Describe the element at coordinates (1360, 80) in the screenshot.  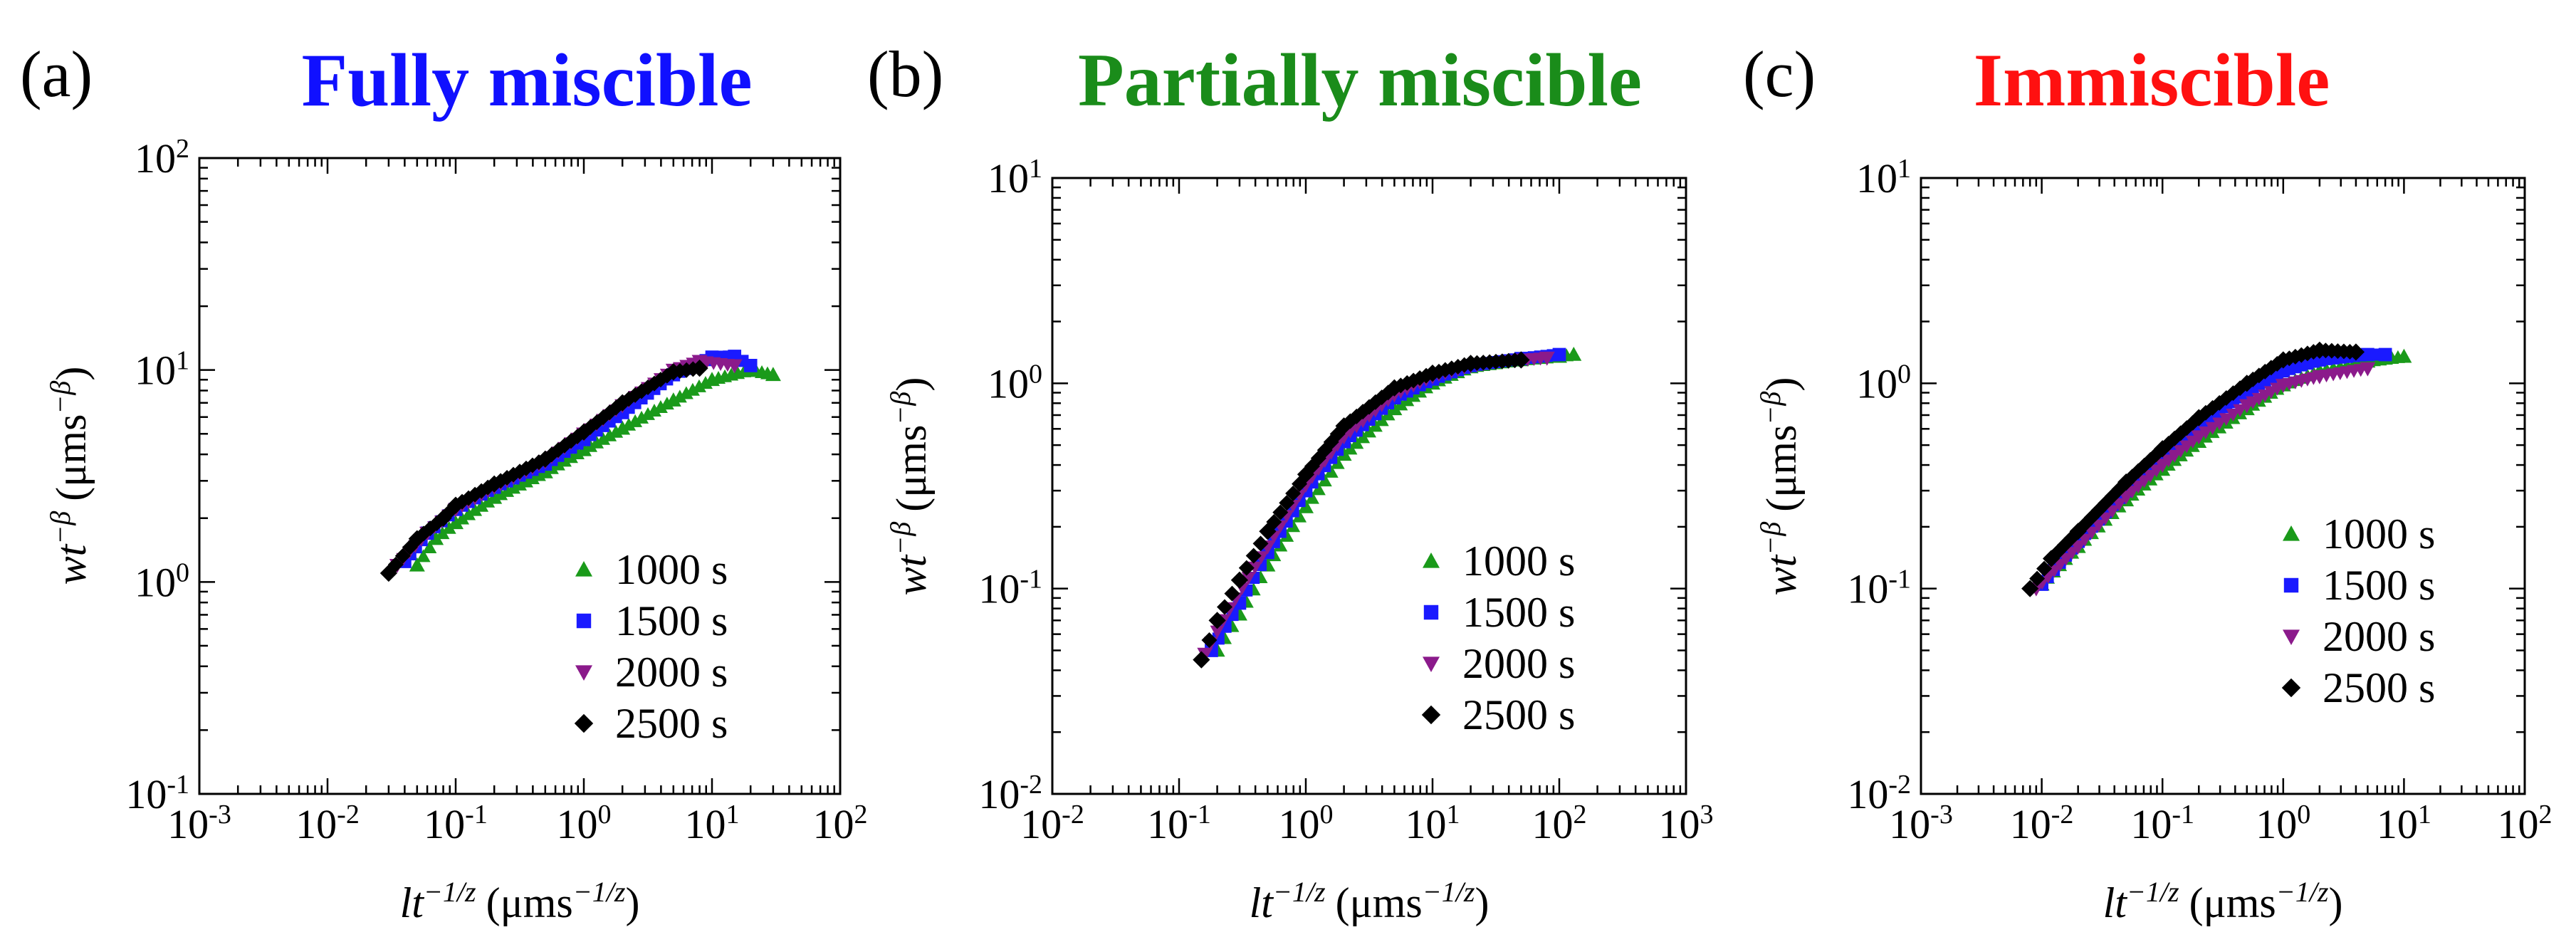
I see `panel-title: Partially miscible` at that location.